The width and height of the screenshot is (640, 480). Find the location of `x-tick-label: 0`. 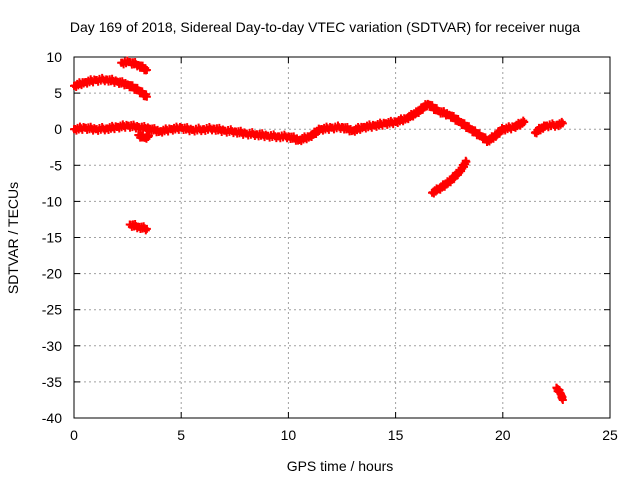

x-tick-label: 0 is located at coordinates (74, 435).